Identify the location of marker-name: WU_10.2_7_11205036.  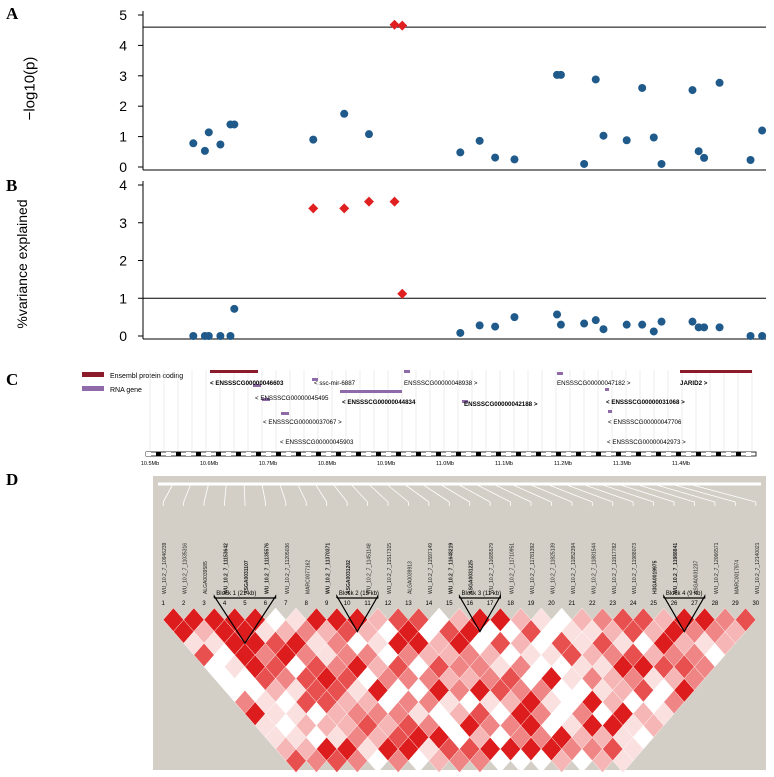
(288, 568).